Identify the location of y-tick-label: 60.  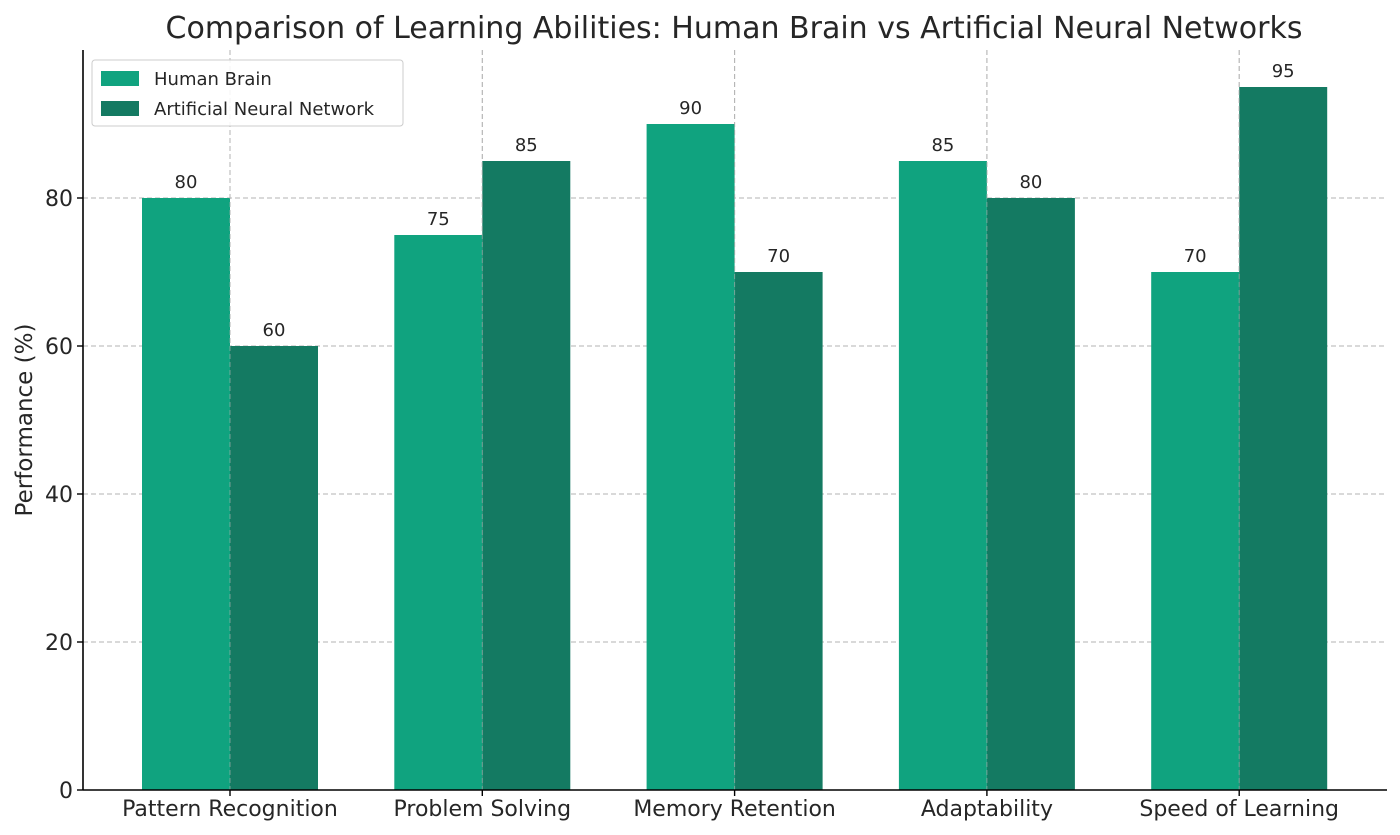
(59, 347).